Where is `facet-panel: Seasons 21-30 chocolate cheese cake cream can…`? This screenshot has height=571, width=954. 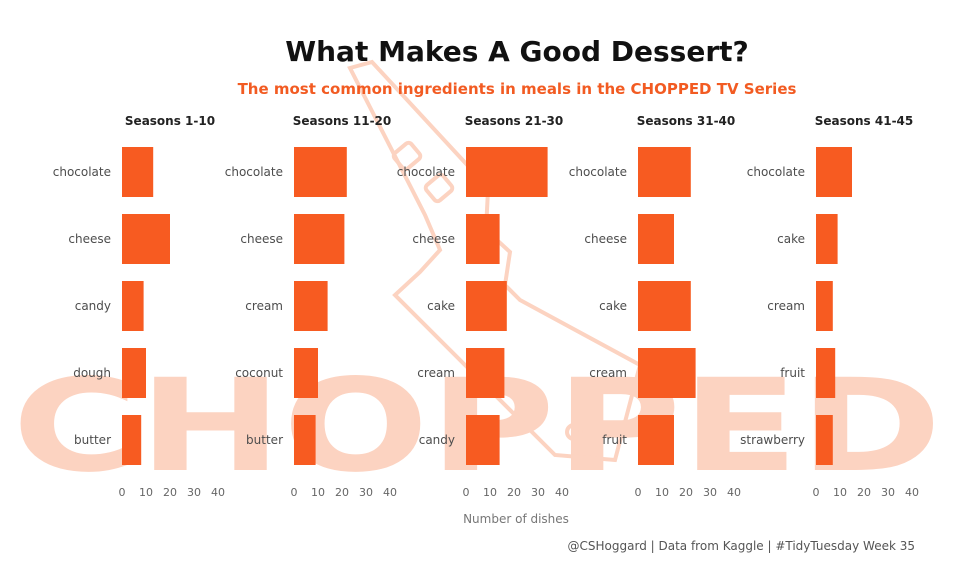
facet-panel: Seasons 21-30 chocolate cheese cake cream can… is located at coordinates (483, 306).